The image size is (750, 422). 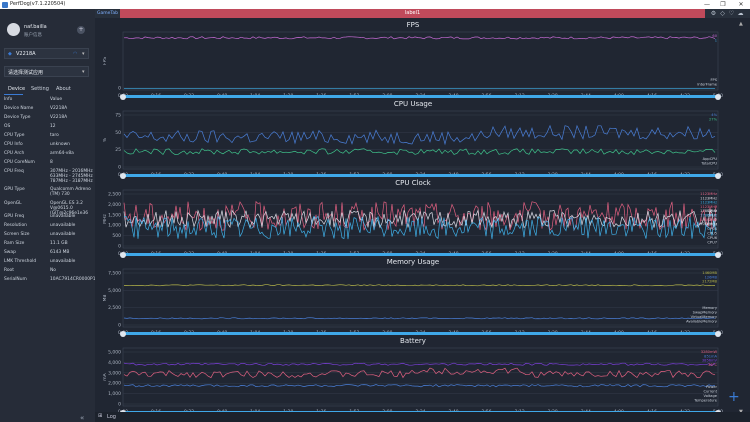 I want to click on tab-label1: label1, so click(x=412, y=13).